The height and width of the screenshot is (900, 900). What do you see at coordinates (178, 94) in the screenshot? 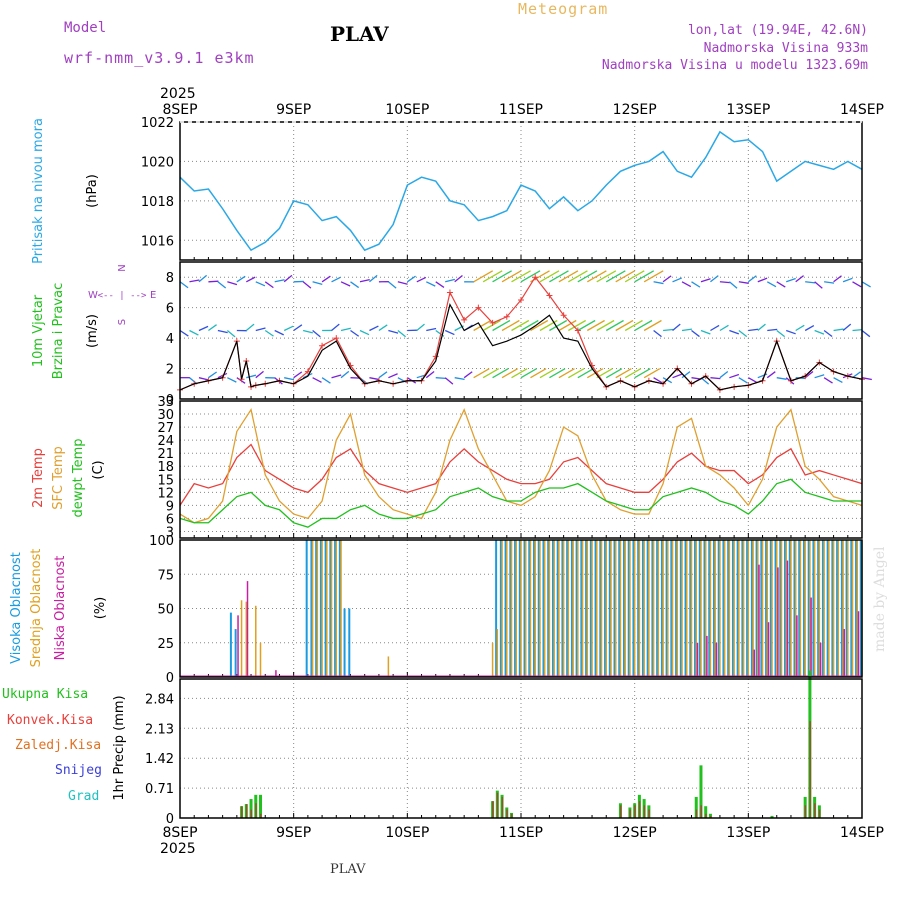
I see `x-year-top: 2025` at bounding box center [178, 94].